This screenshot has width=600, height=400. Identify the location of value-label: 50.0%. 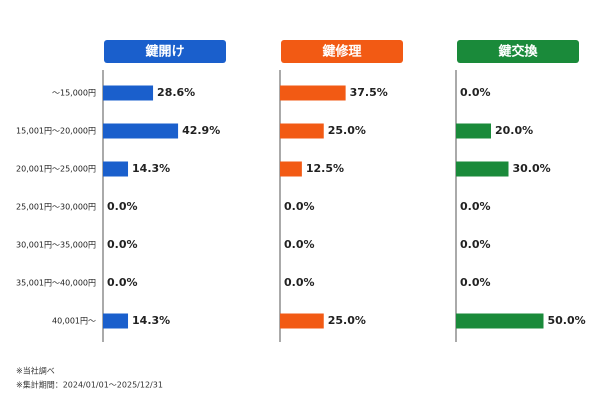
(567, 320).